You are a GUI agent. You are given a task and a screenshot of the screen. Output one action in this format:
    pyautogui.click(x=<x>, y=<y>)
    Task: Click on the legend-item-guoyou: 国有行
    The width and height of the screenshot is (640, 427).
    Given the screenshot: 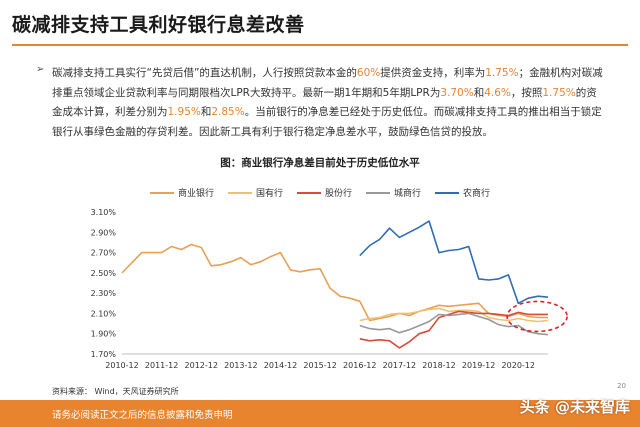 What is the action you would take?
    pyautogui.click(x=255, y=192)
    